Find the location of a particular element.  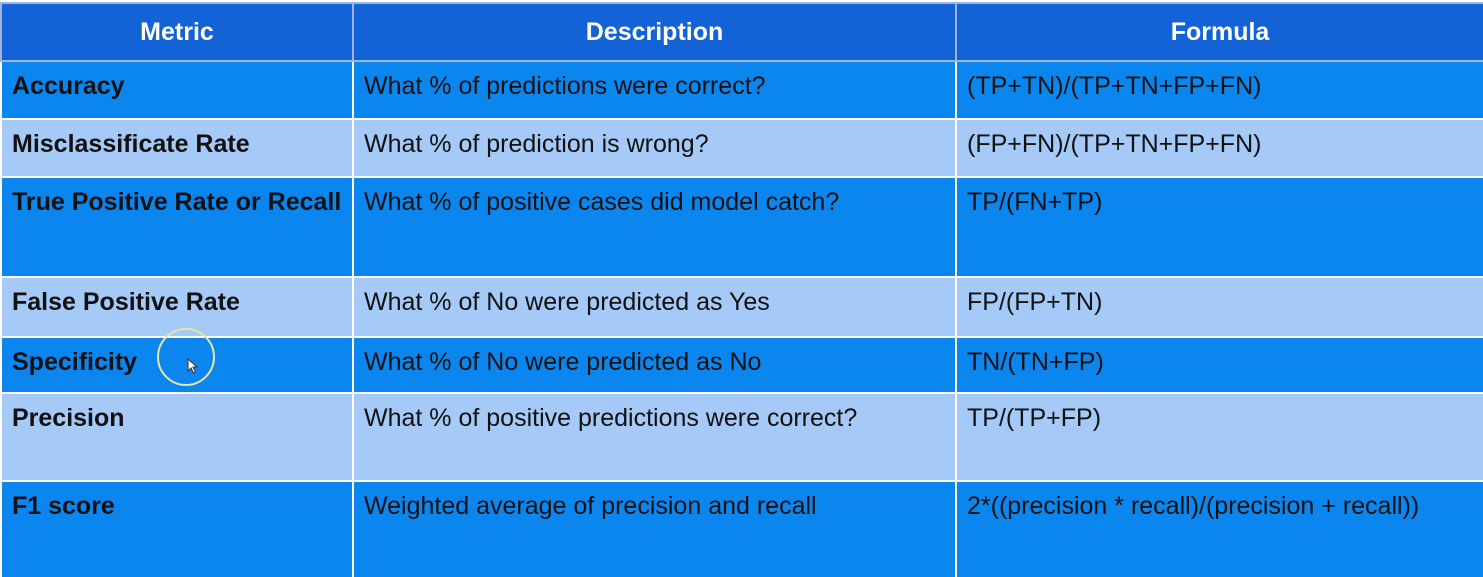

metric-cell: Precision is located at coordinates (177, 437).